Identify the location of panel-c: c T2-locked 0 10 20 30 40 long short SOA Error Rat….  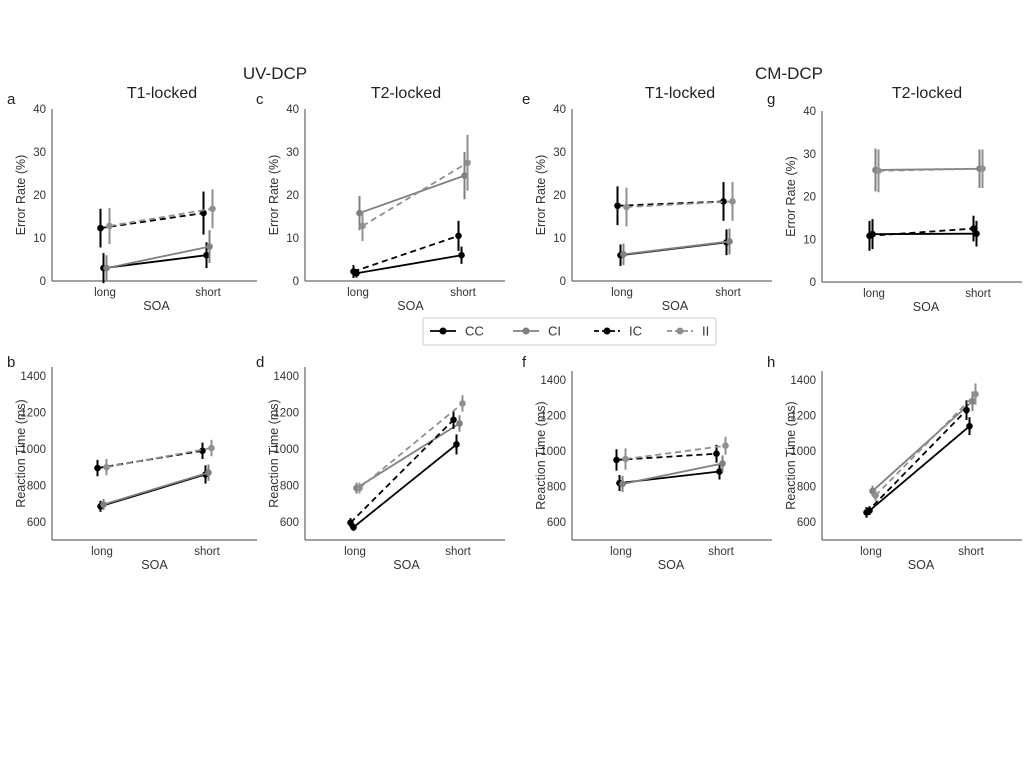
(380, 199).